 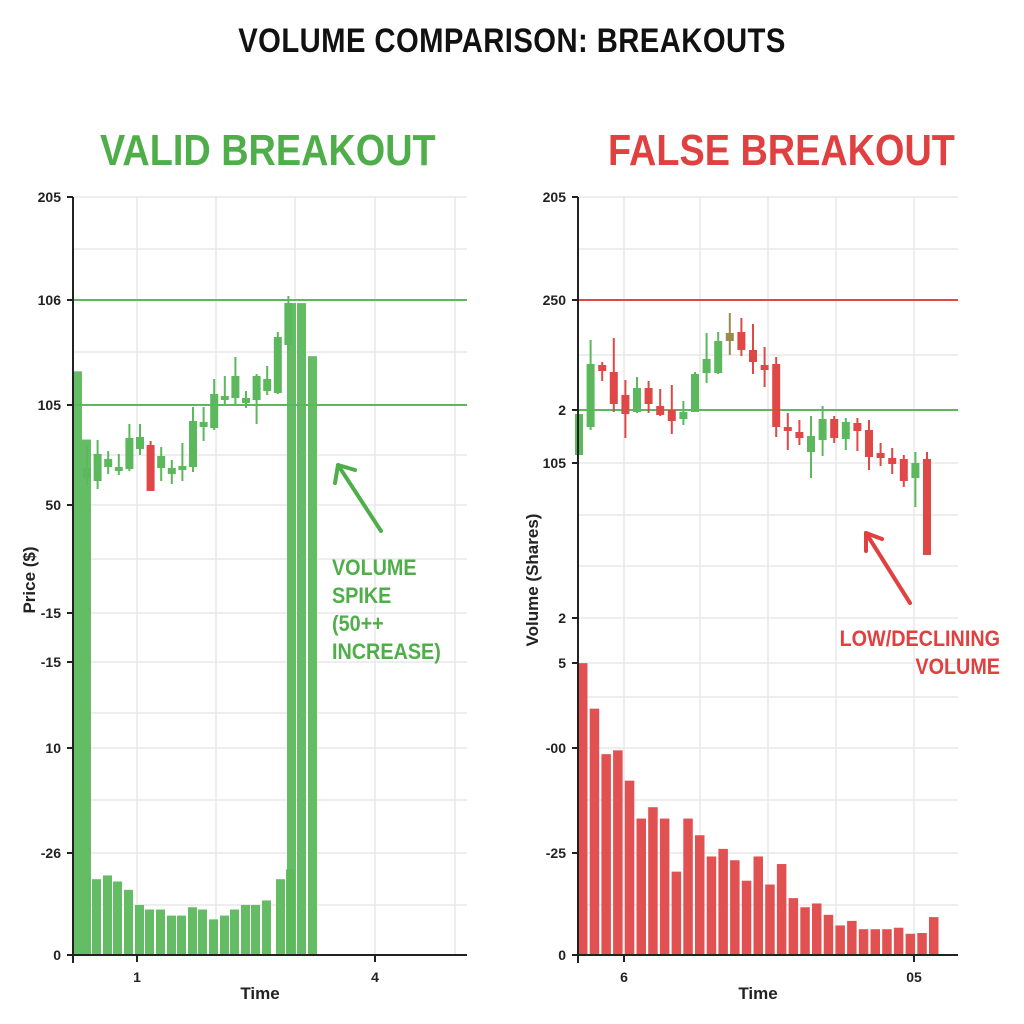 What do you see at coordinates (562, 663) in the screenshot?
I see `y-tick-label: 5` at bounding box center [562, 663].